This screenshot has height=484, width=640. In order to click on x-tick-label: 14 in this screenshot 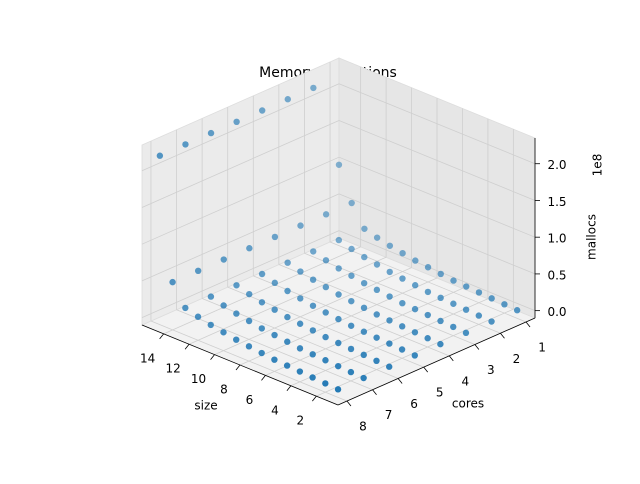, I will do `click(147, 358)`.